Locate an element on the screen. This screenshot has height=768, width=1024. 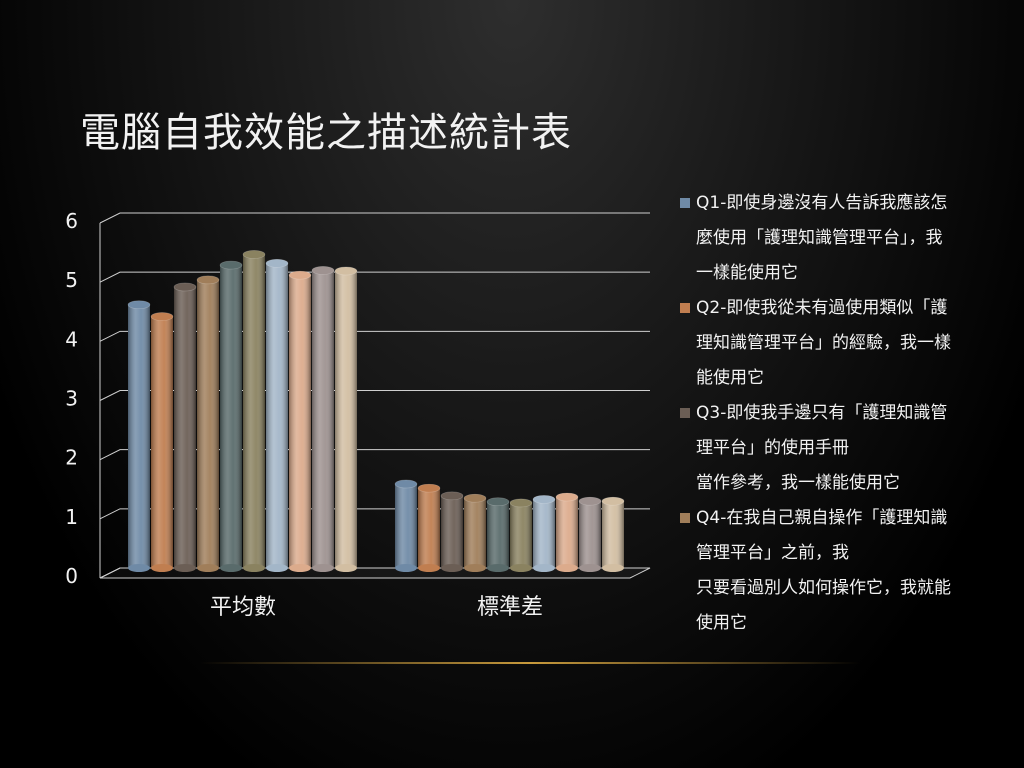
slide-title: 電腦自我效能之描述統計表 is located at coordinates (326, 133).